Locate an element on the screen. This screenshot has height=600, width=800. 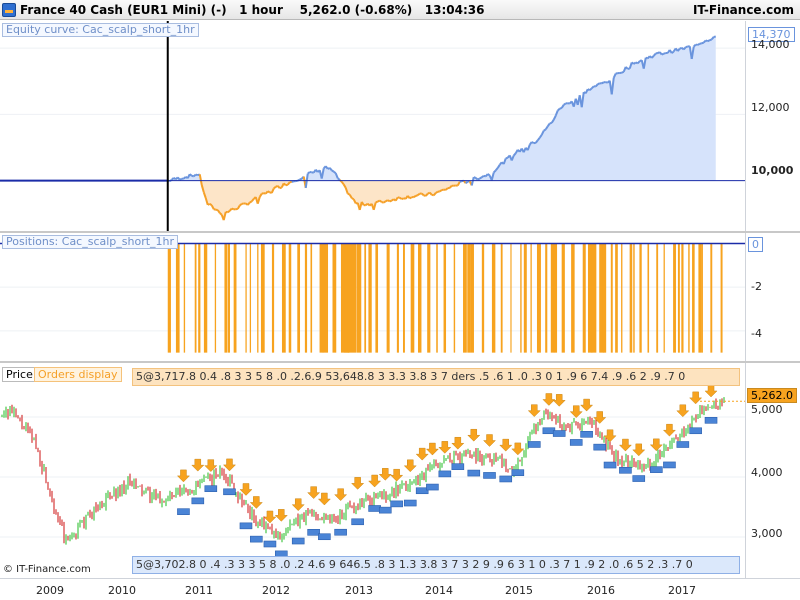
equity-tick-12000: 12,000 is located at coordinates (770, 107).